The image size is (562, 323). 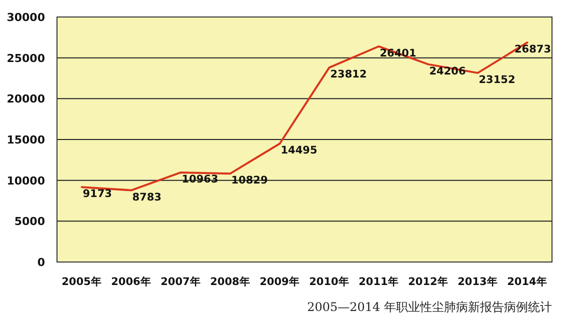 What do you see at coordinates (82, 281) in the screenshot?
I see `x-tick-label: 2005年` at bounding box center [82, 281].